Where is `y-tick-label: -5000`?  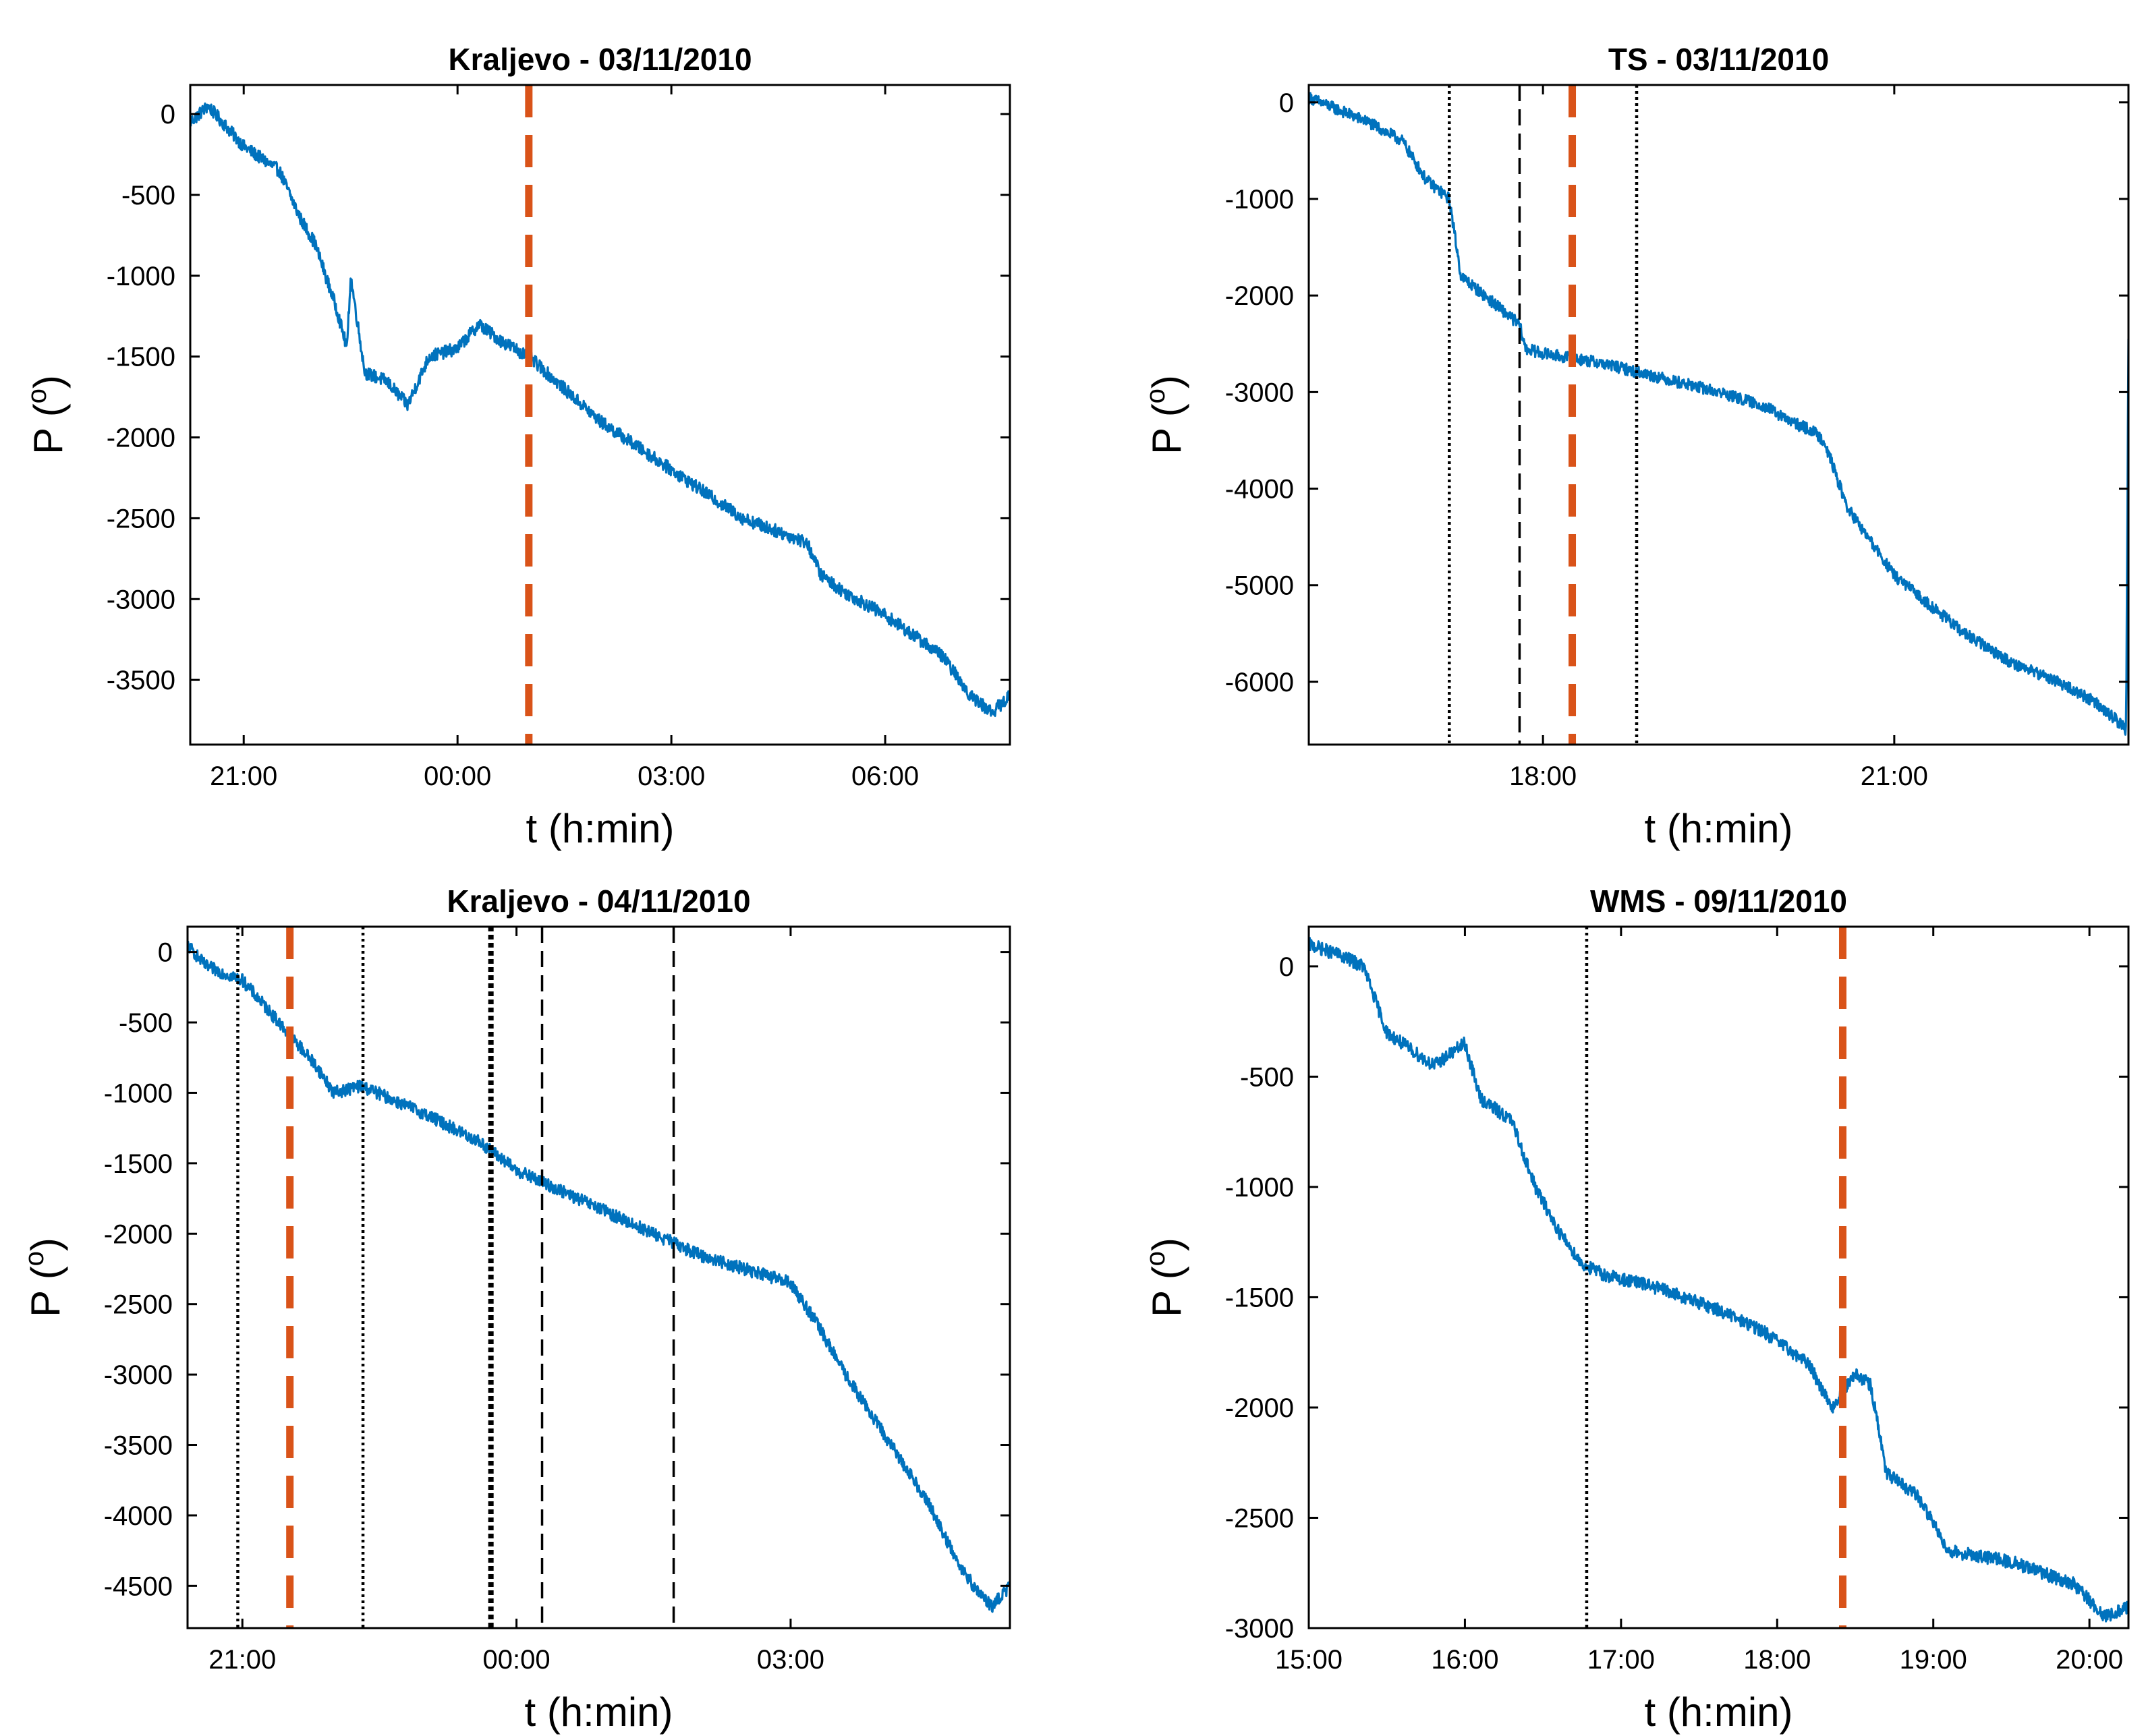 y-tick-label: -5000 is located at coordinates (1259, 586).